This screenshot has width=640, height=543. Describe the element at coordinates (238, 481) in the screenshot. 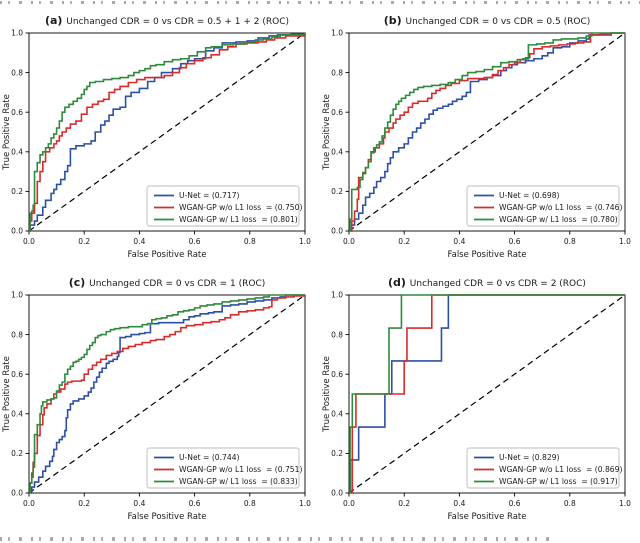

I see `legend-label: WGAN-GP w/ L1 loss = (0.833)` at that location.